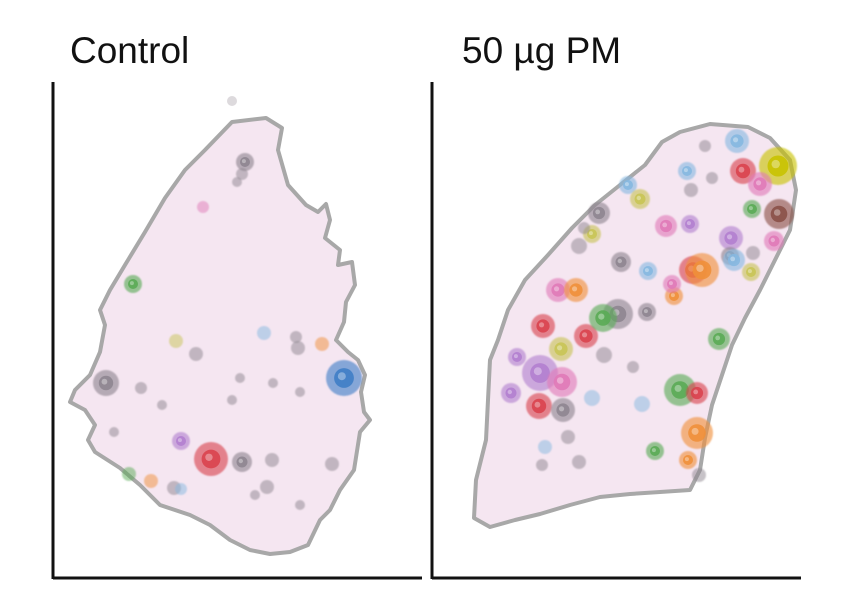 This screenshot has width=848, height=615. What do you see at coordinates (130, 50) in the screenshot?
I see `panel-title-control: Control` at bounding box center [130, 50].